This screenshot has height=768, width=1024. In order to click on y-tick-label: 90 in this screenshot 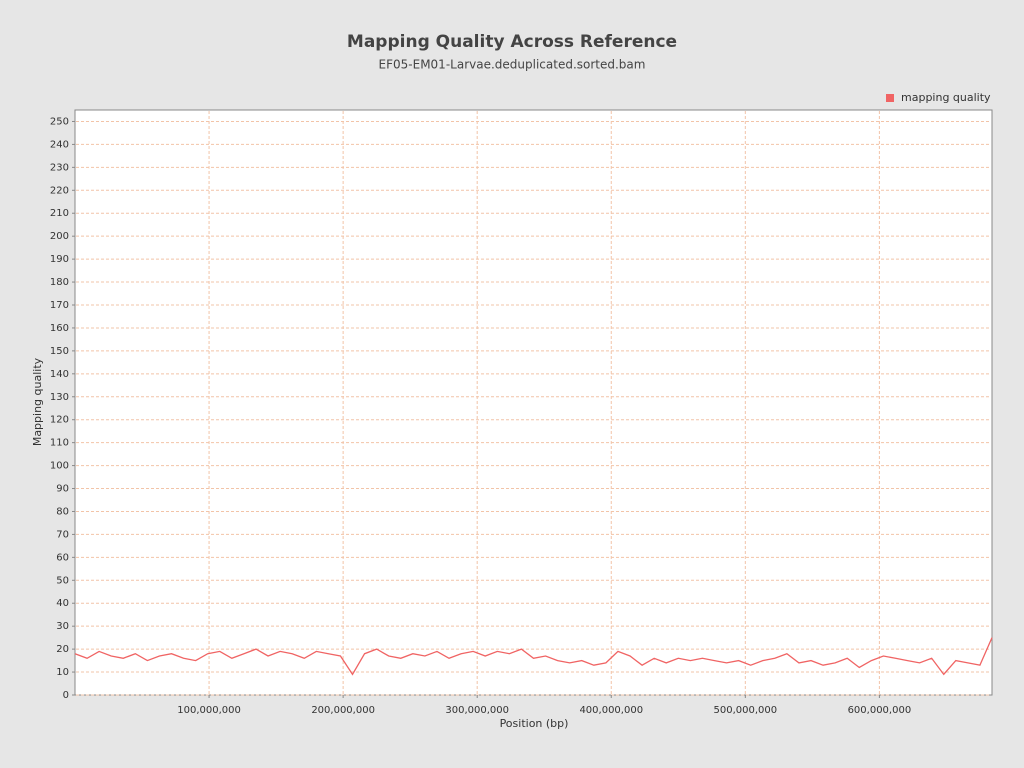, I will do `click(62, 489)`.